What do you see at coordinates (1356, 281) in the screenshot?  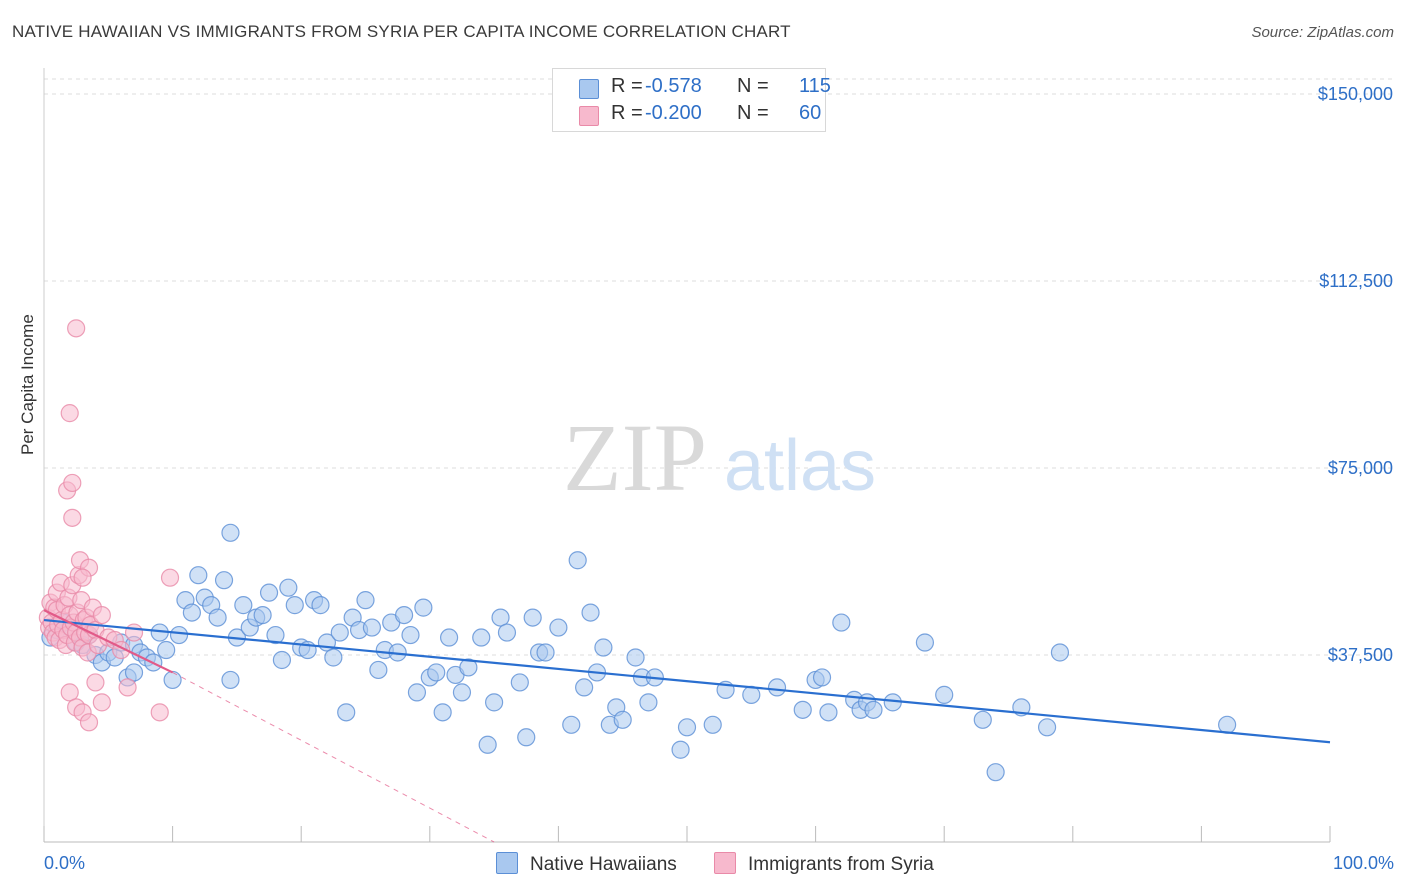 I see `y-tick-label: $112,500` at bounding box center [1356, 281].